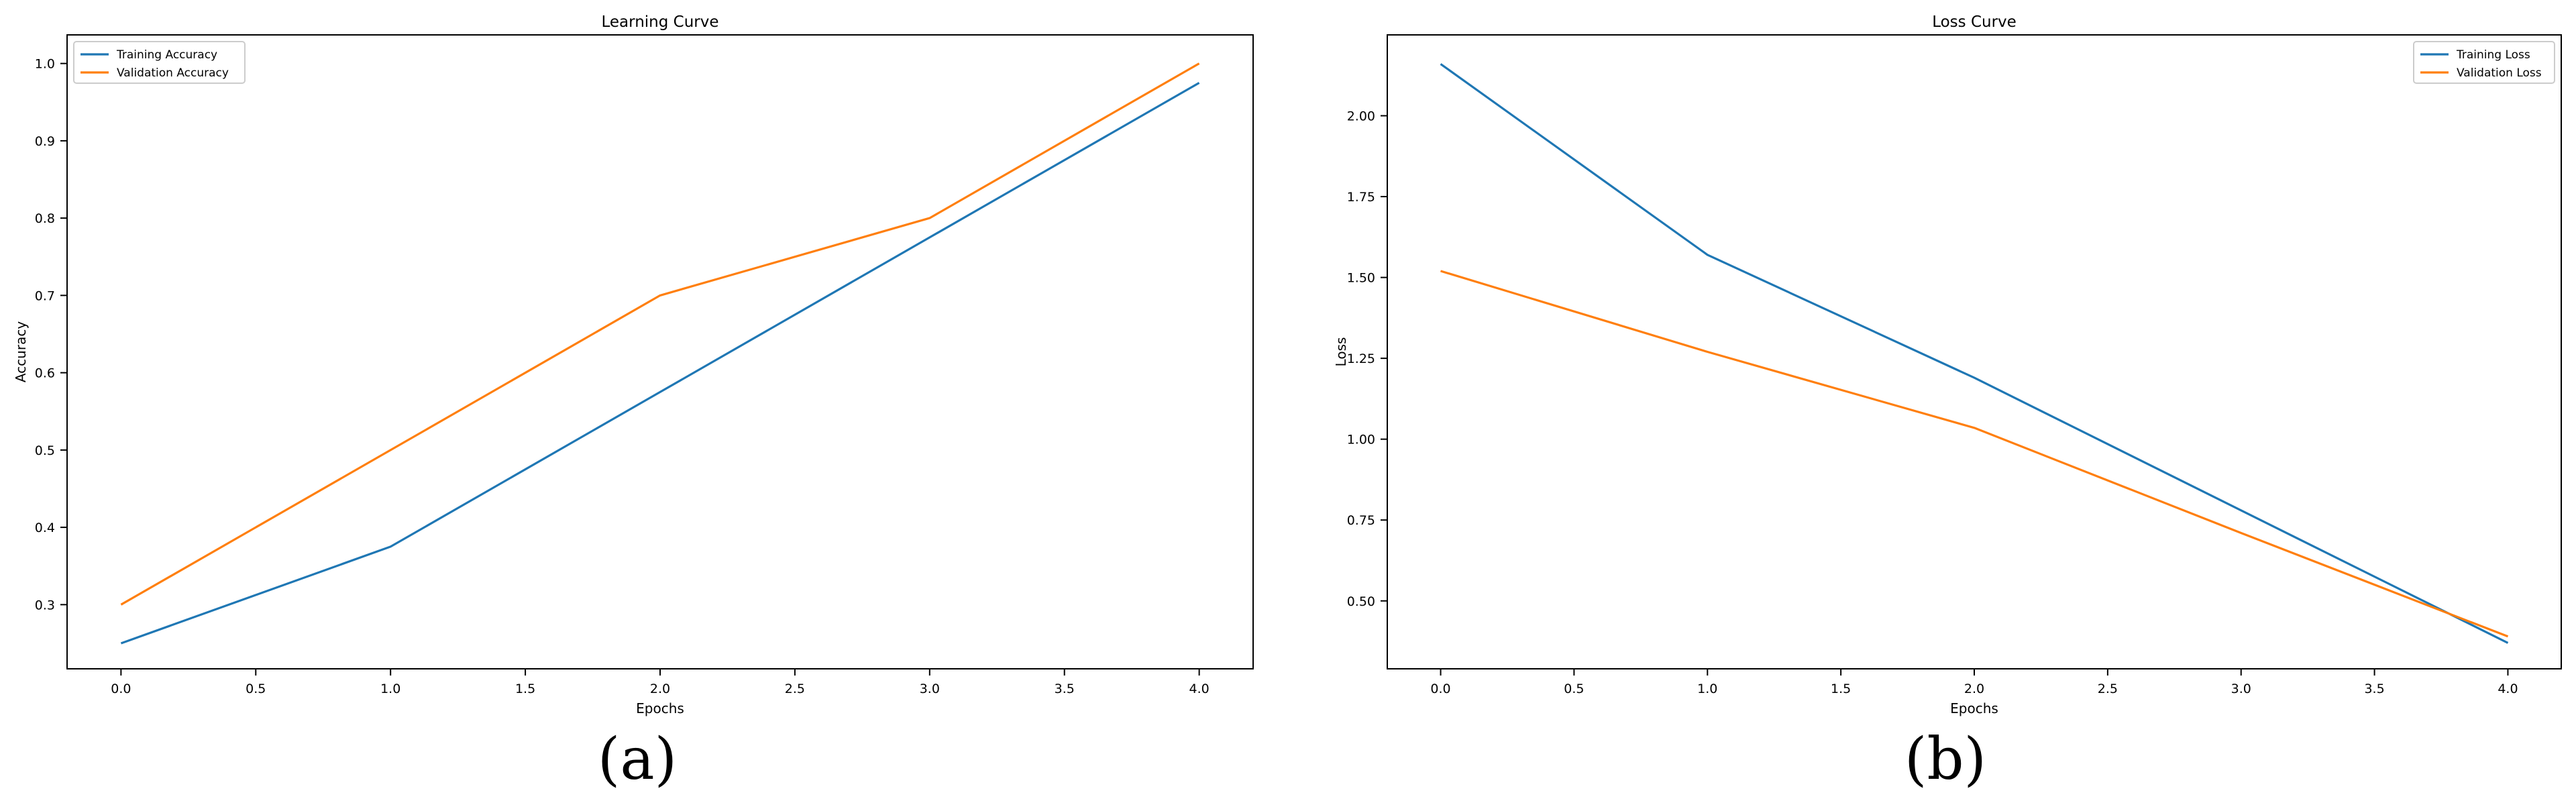 The height and width of the screenshot is (807, 2576). What do you see at coordinates (45, 295) in the screenshot?
I see `y-tick-label: 0.7` at bounding box center [45, 295].